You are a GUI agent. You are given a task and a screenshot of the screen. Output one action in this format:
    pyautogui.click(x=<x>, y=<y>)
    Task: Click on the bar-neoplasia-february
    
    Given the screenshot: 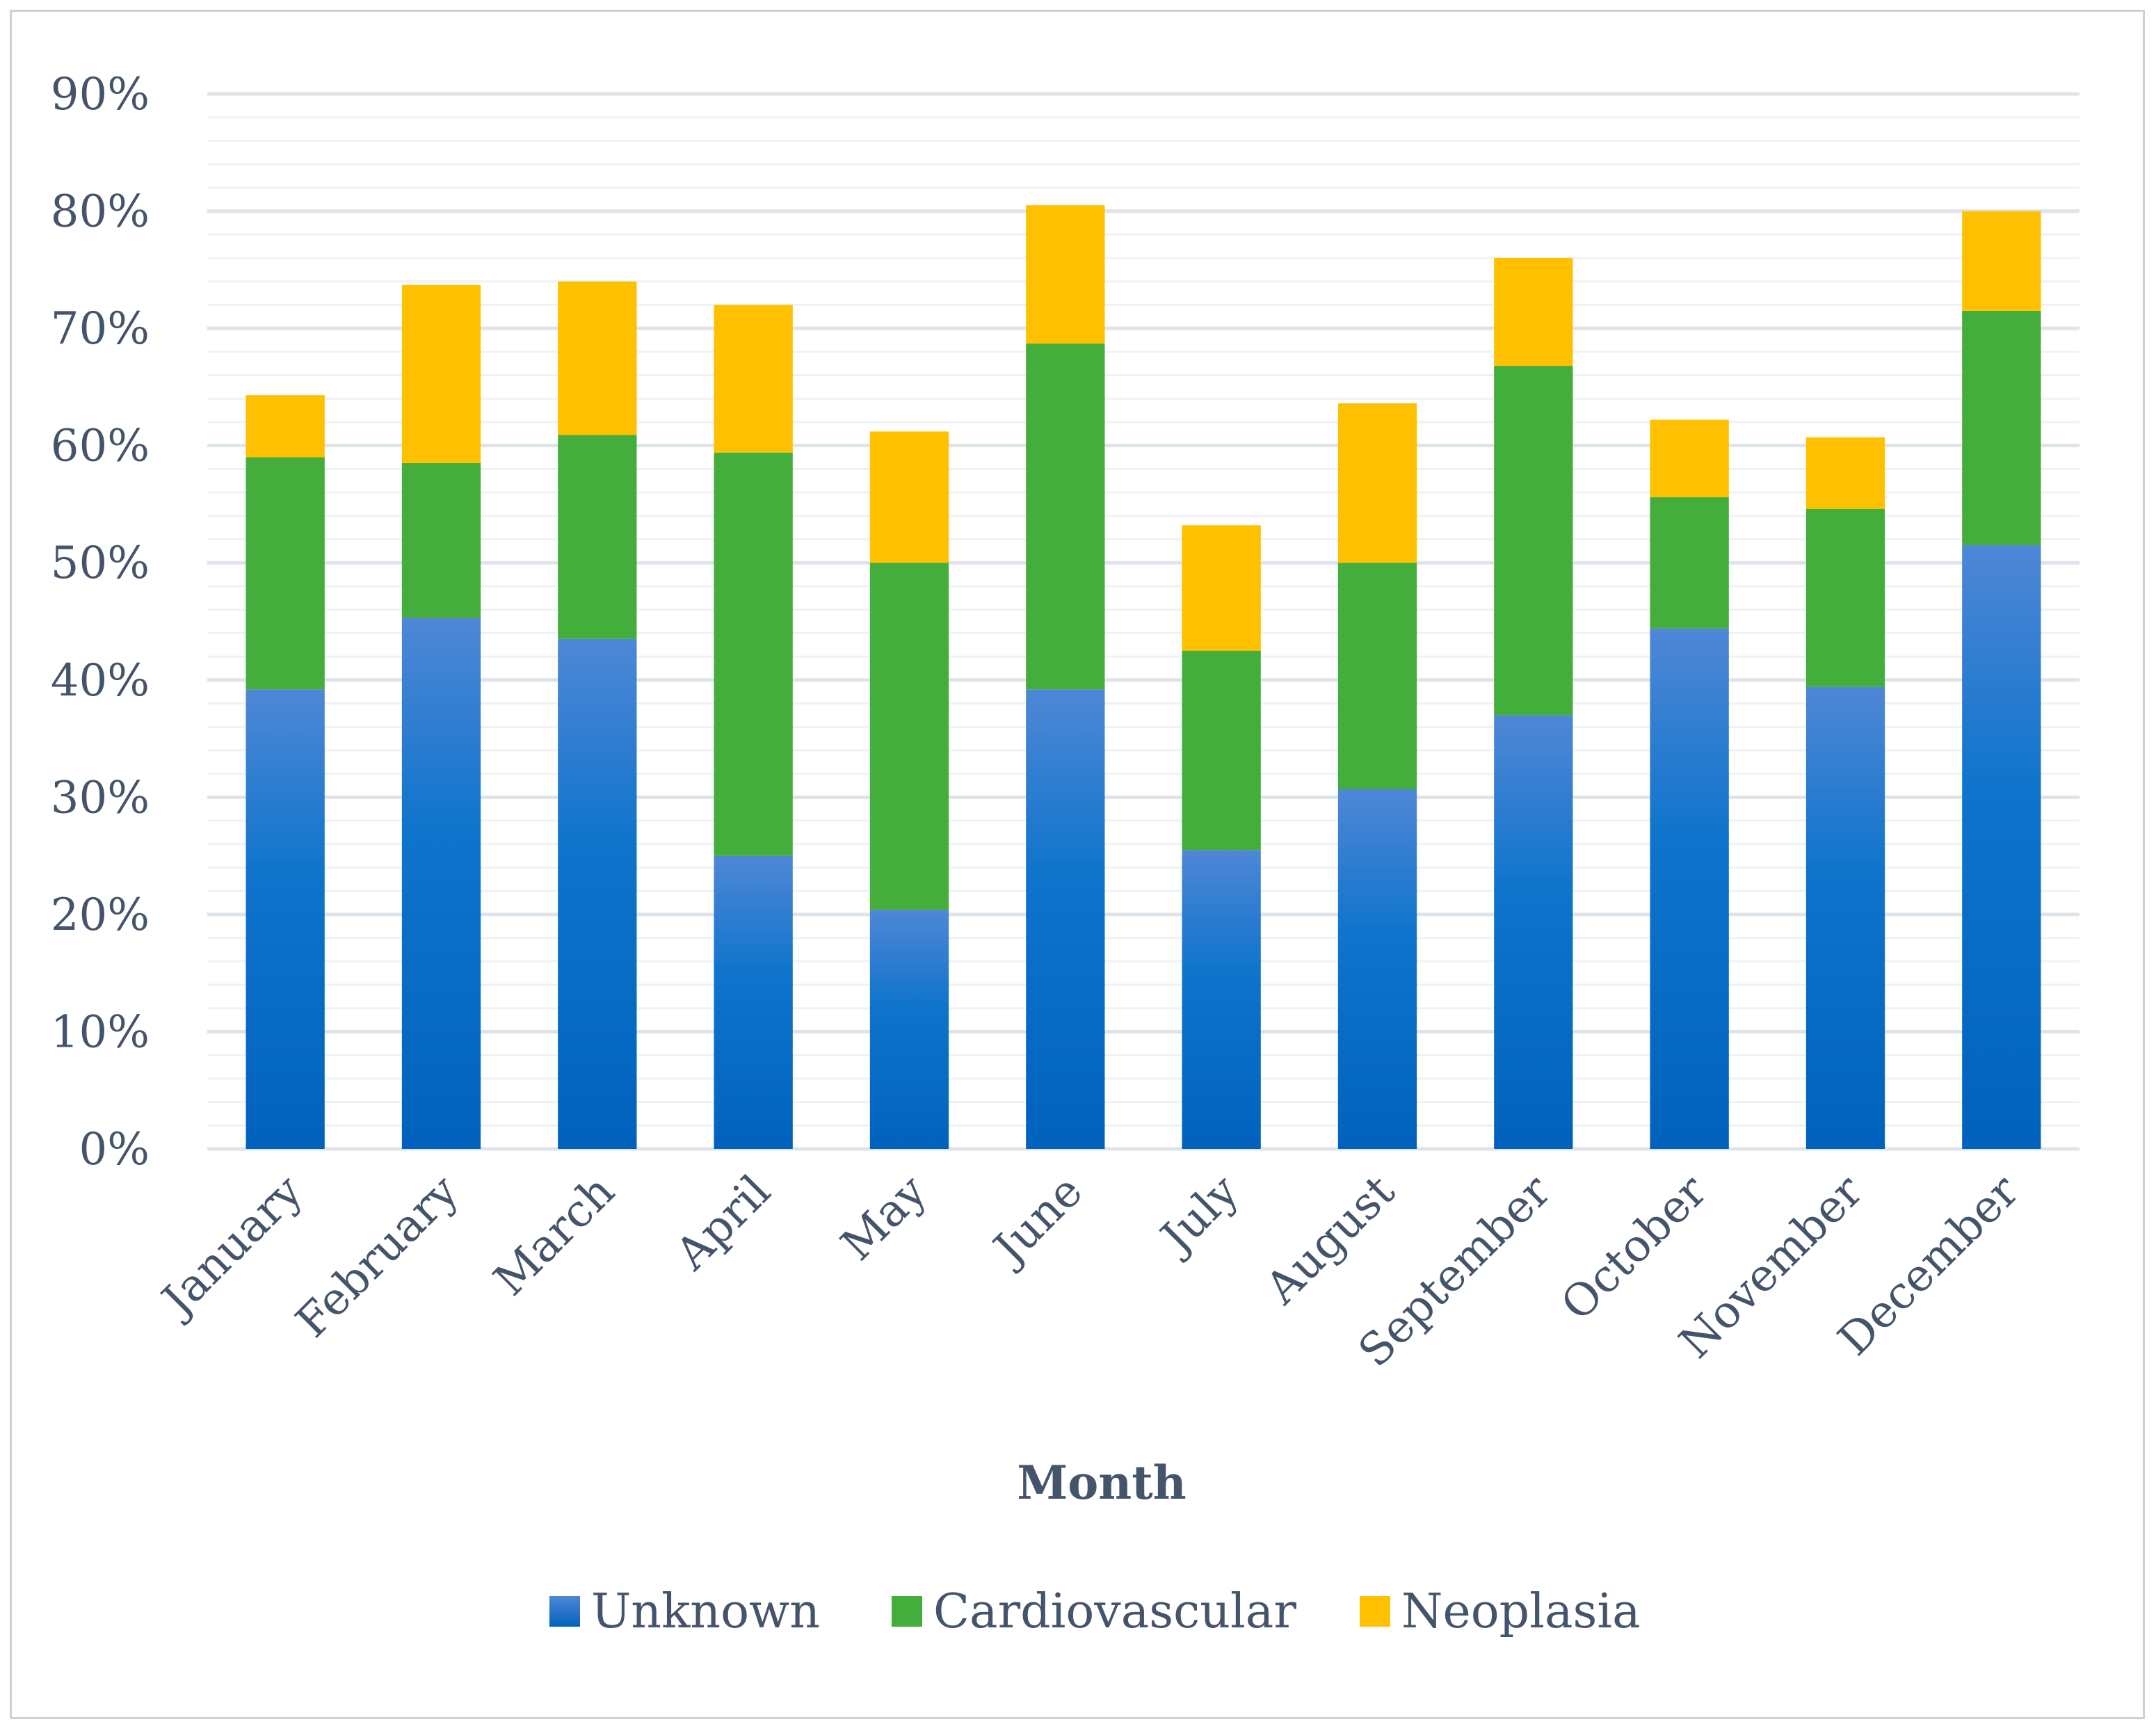 What is the action you would take?
    pyautogui.click(x=441, y=373)
    